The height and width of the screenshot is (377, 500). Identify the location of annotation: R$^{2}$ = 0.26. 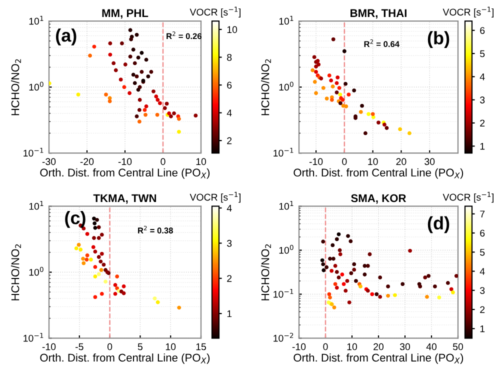
(184, 36).